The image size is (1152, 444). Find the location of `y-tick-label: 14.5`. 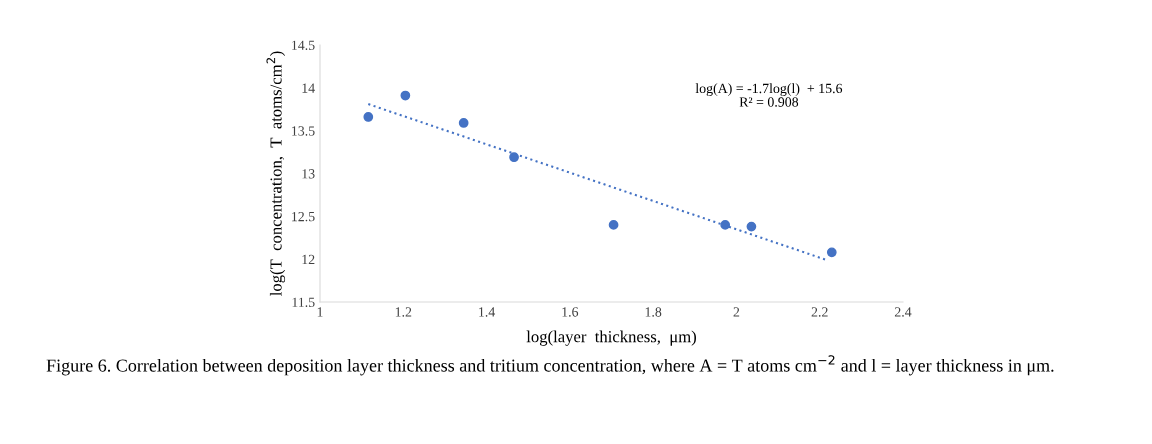

y-tick-label: 14.5 is located at coordinates (303, 45).